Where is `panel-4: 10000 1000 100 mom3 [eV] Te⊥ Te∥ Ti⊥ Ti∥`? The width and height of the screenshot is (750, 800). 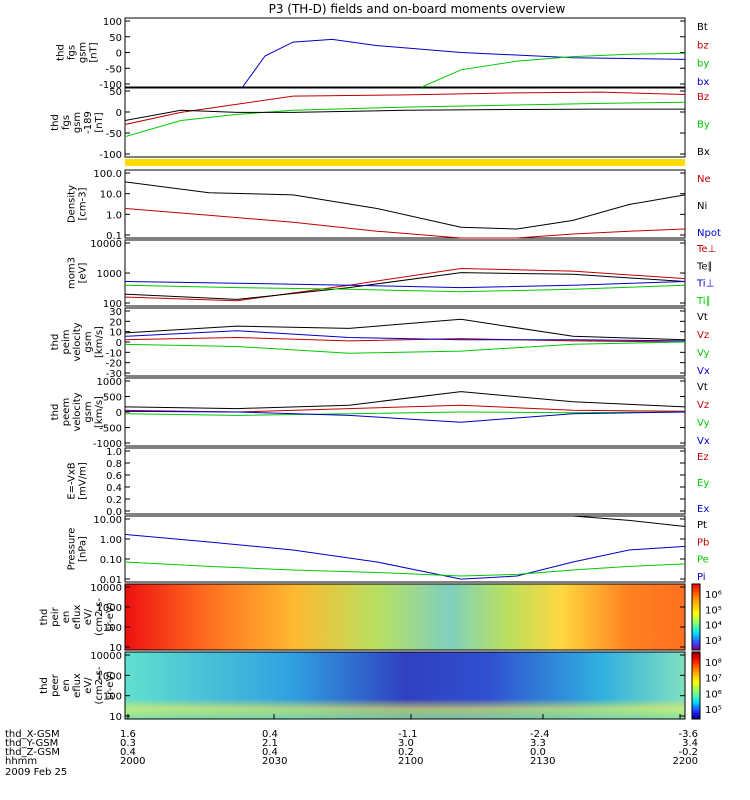
panel-4: 10000 1000 100 mom3 [eV] Te⊥ Te∥ Ti⊥ Ti∥ is located at coordinates (392, 274).